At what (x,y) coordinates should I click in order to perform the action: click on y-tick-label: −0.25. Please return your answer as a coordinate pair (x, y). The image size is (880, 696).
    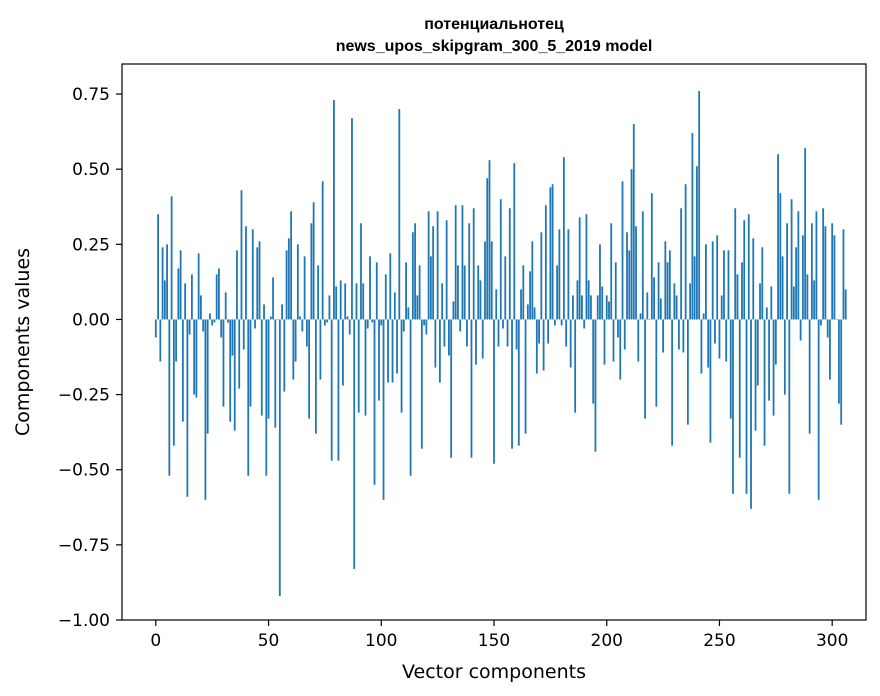
    Looking at the image, I should click on (84, 396).